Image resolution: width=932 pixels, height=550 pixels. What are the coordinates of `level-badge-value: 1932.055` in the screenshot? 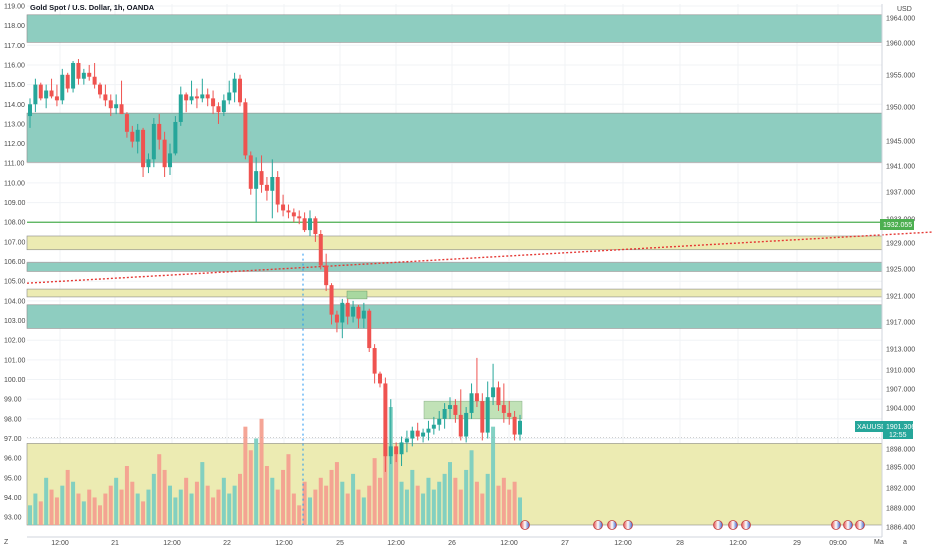 It's located at (897, 225).